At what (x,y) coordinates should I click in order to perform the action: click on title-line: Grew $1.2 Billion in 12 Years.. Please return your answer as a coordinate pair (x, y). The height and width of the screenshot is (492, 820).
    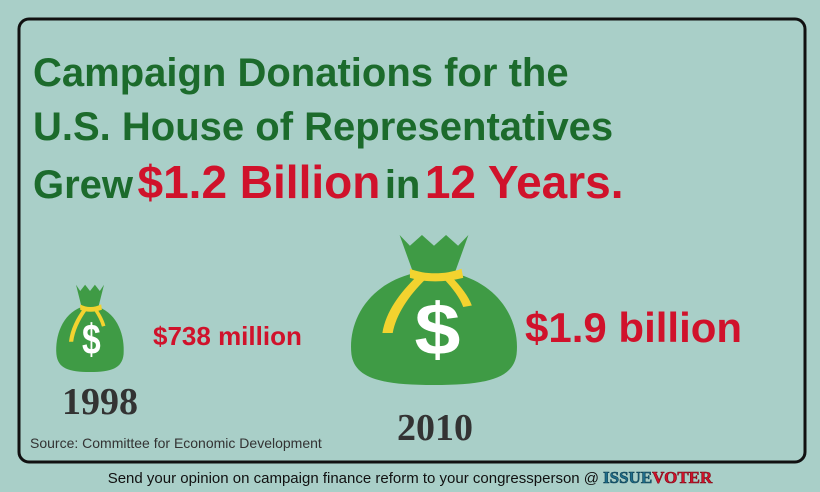
    Looking at the image, I should click on (328, 182).